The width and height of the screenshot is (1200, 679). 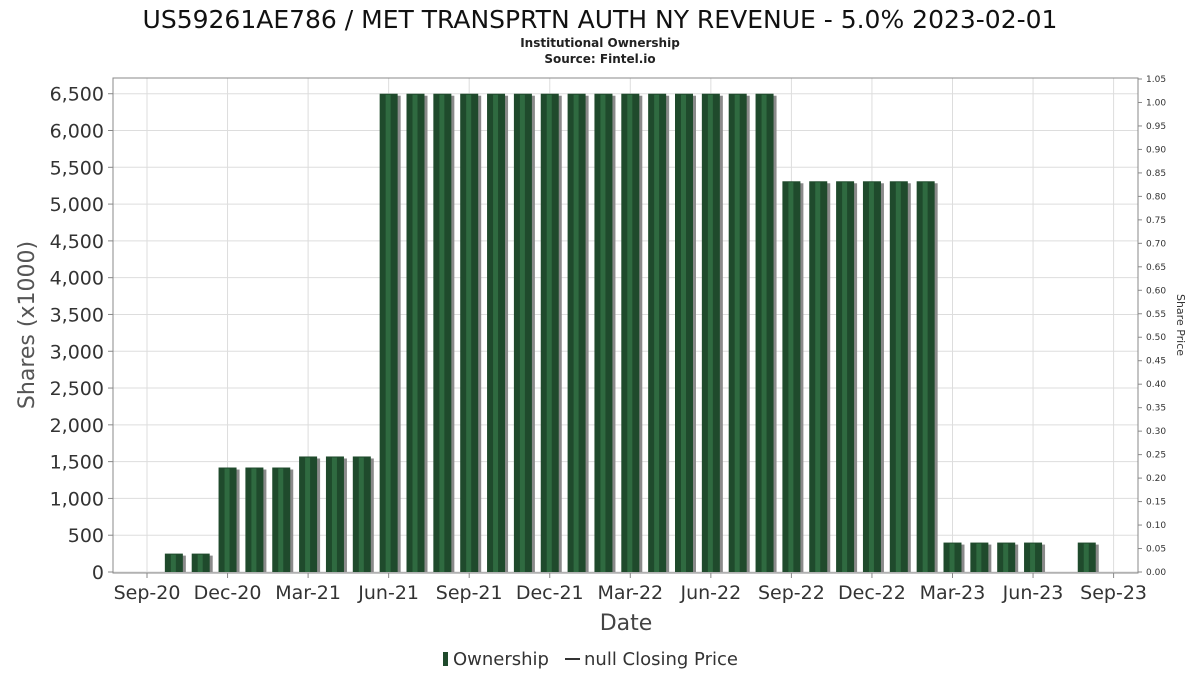 What do you see at coordinates (600, 43) in the screenshot?
I see `chart-subtitle: Institutional Ownership` at bounding box center [600, 43].